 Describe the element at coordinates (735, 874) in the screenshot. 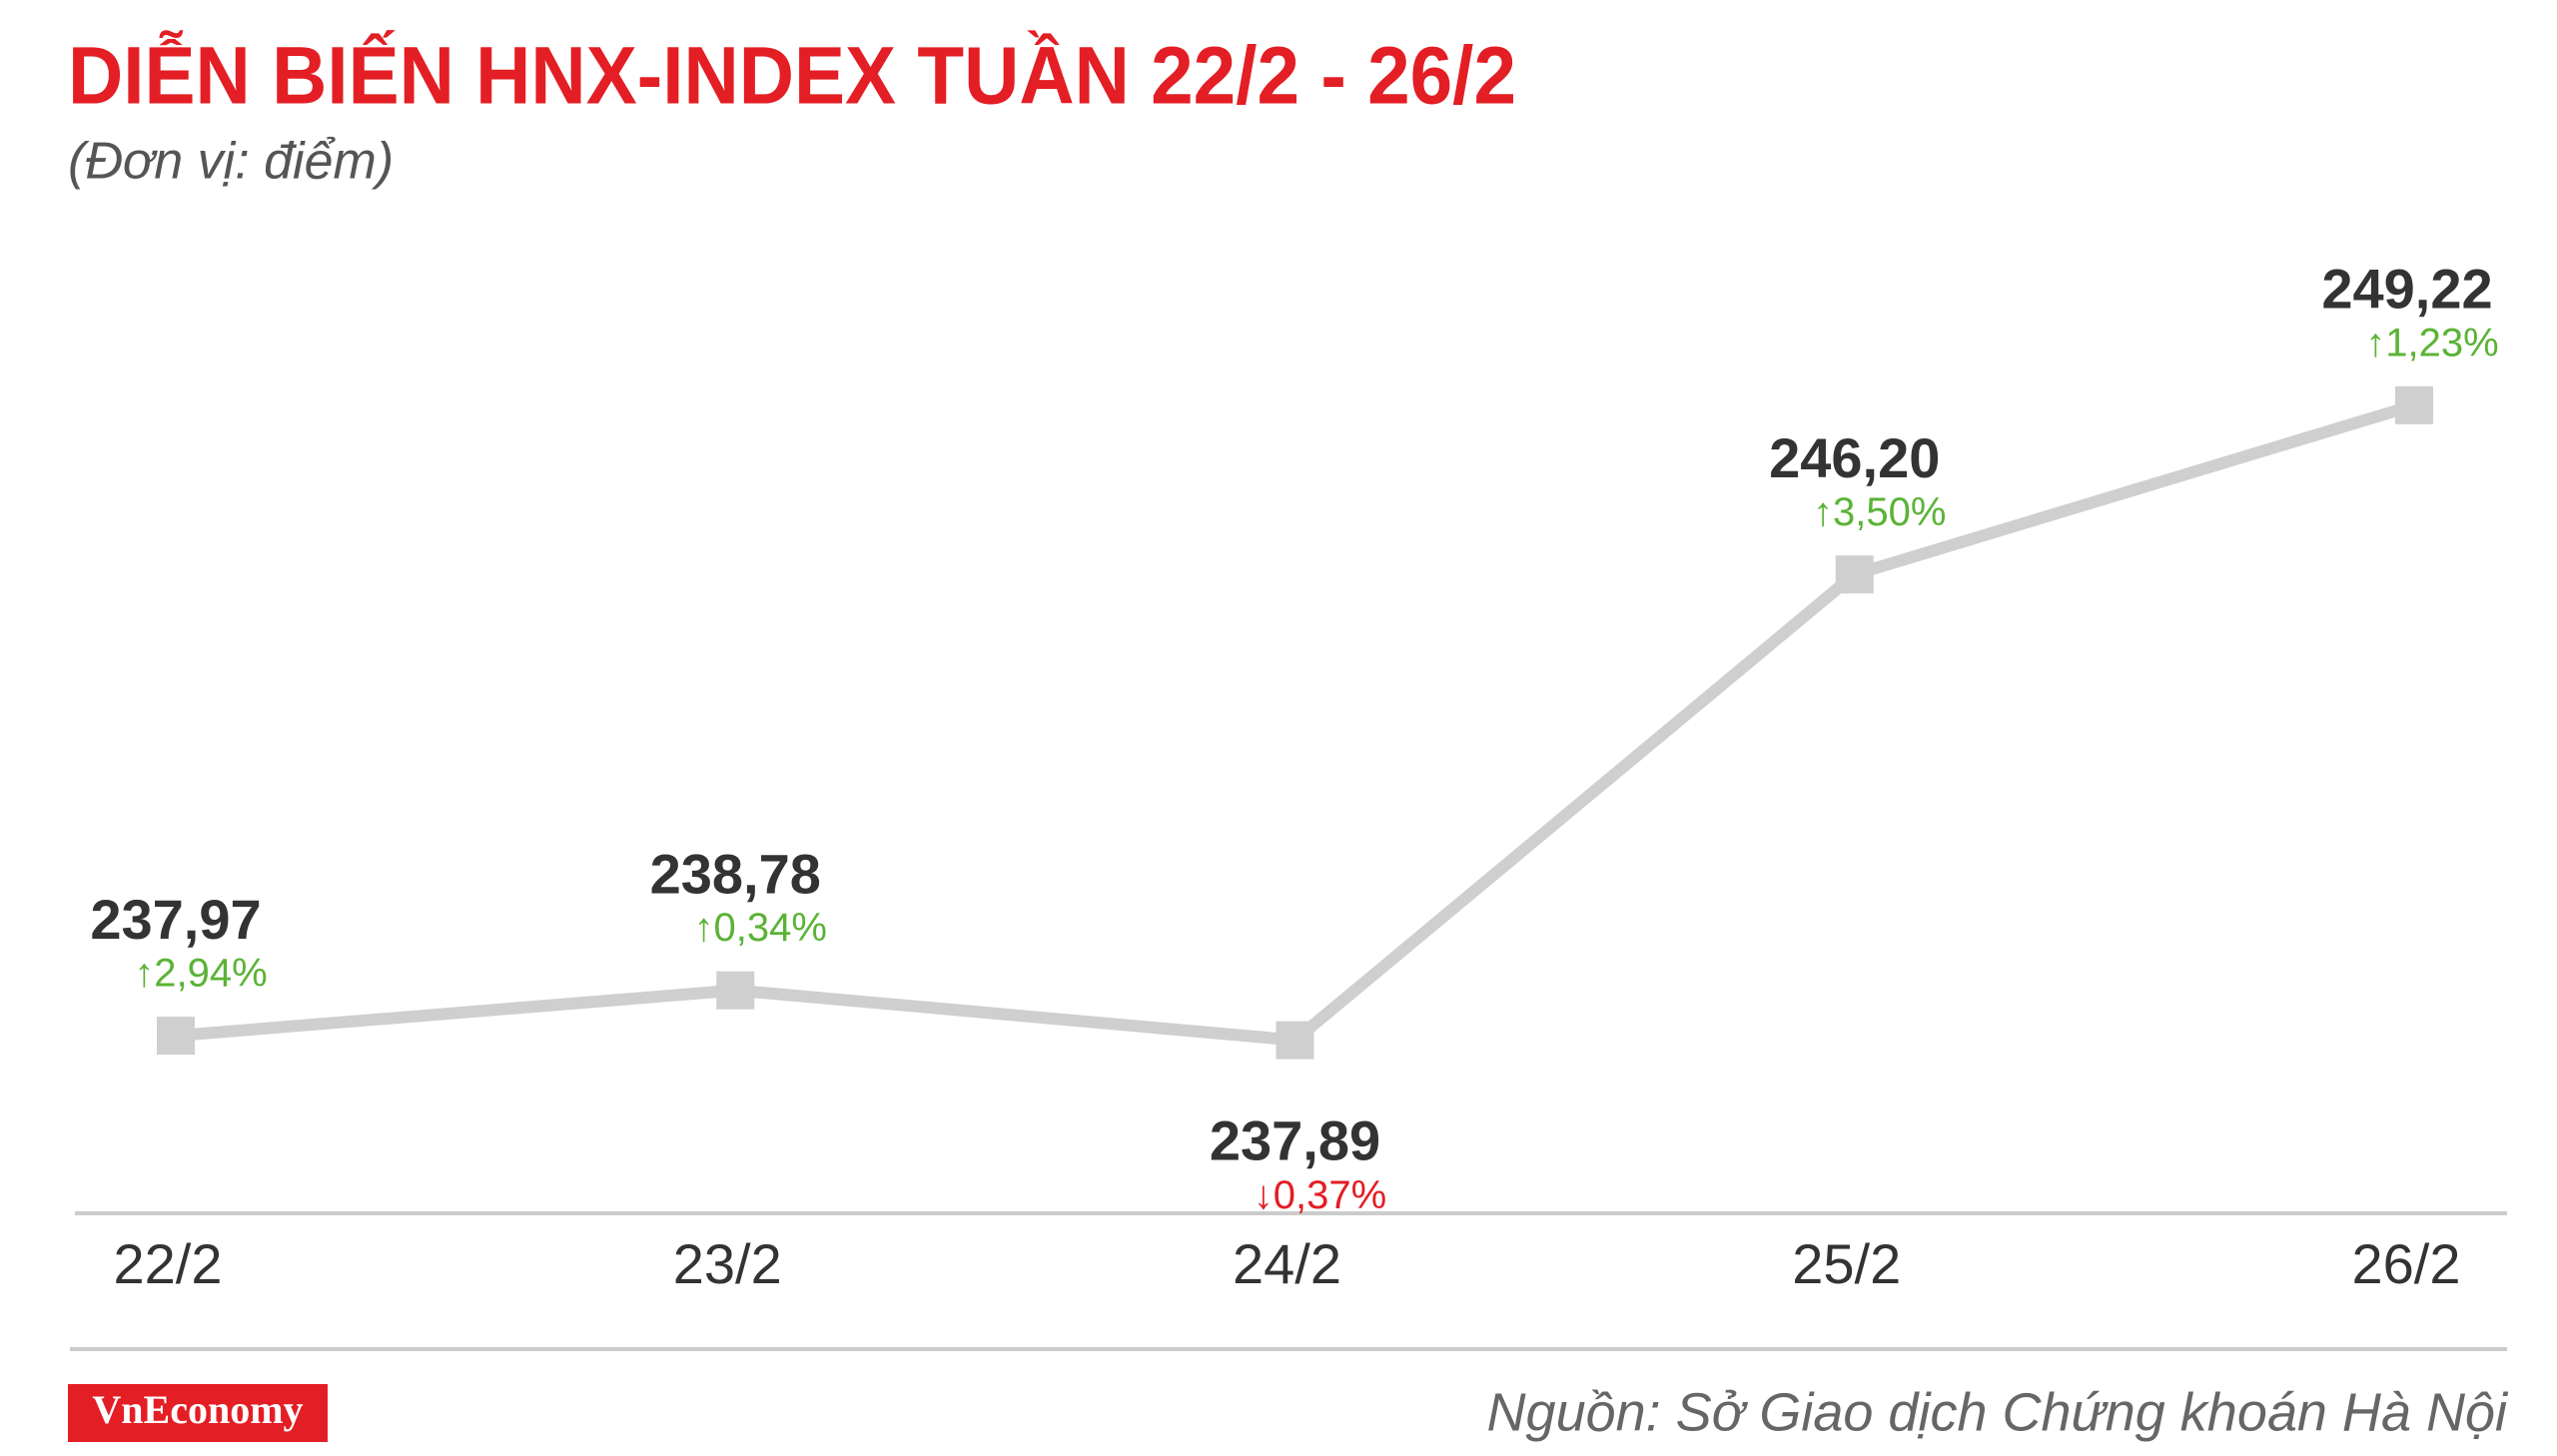

I see `value-label: 238,78` at that location.